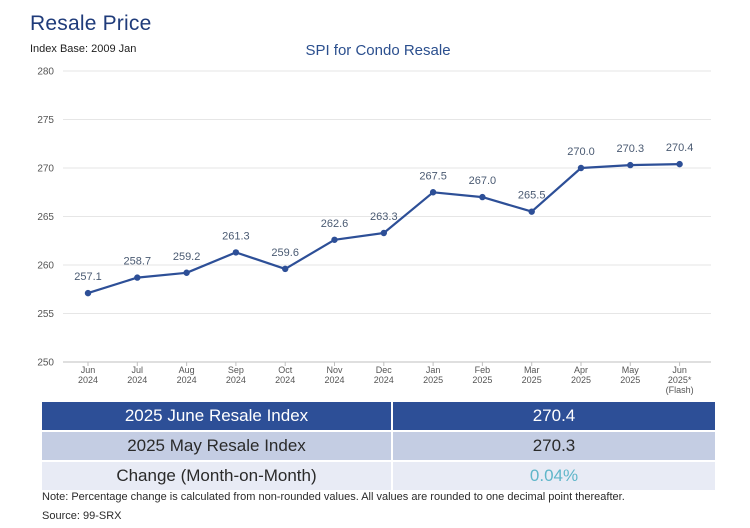 This screenshot has width=750, height=528. Describe the element at coordinates (384, 217) in the screenshot. I see `data-label: 263.3` at that location.